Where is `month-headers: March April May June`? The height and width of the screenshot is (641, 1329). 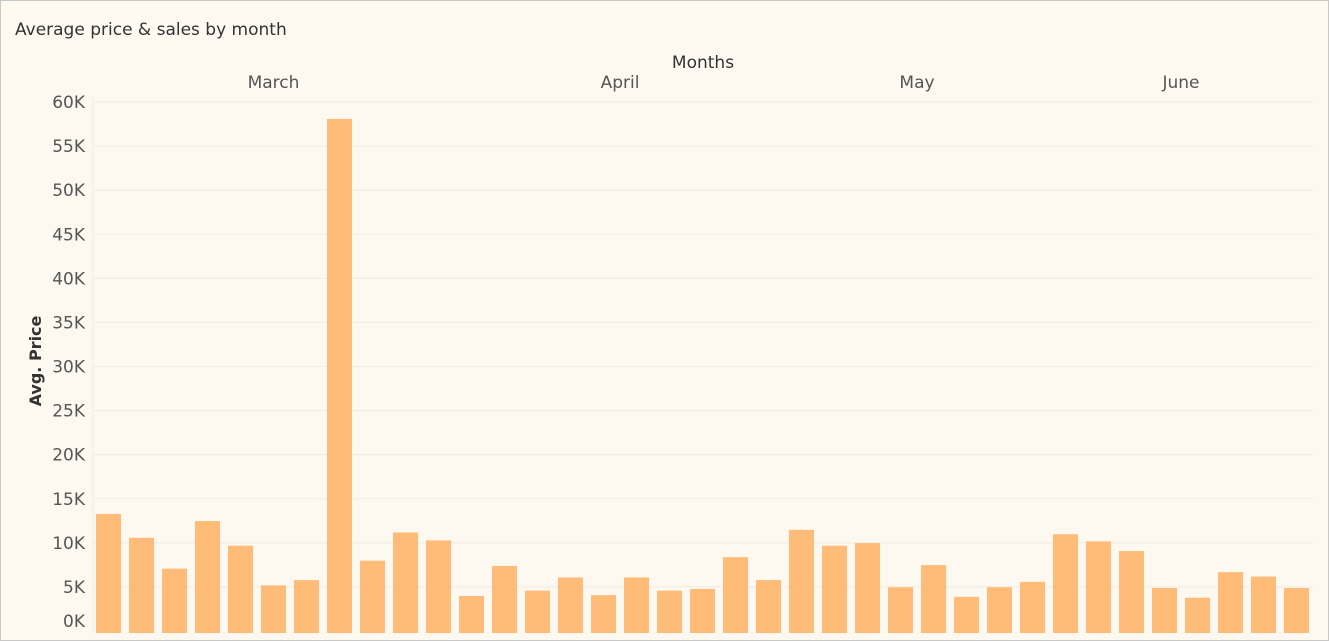
month-headers: March April May June is located at coordinates (724, 83).